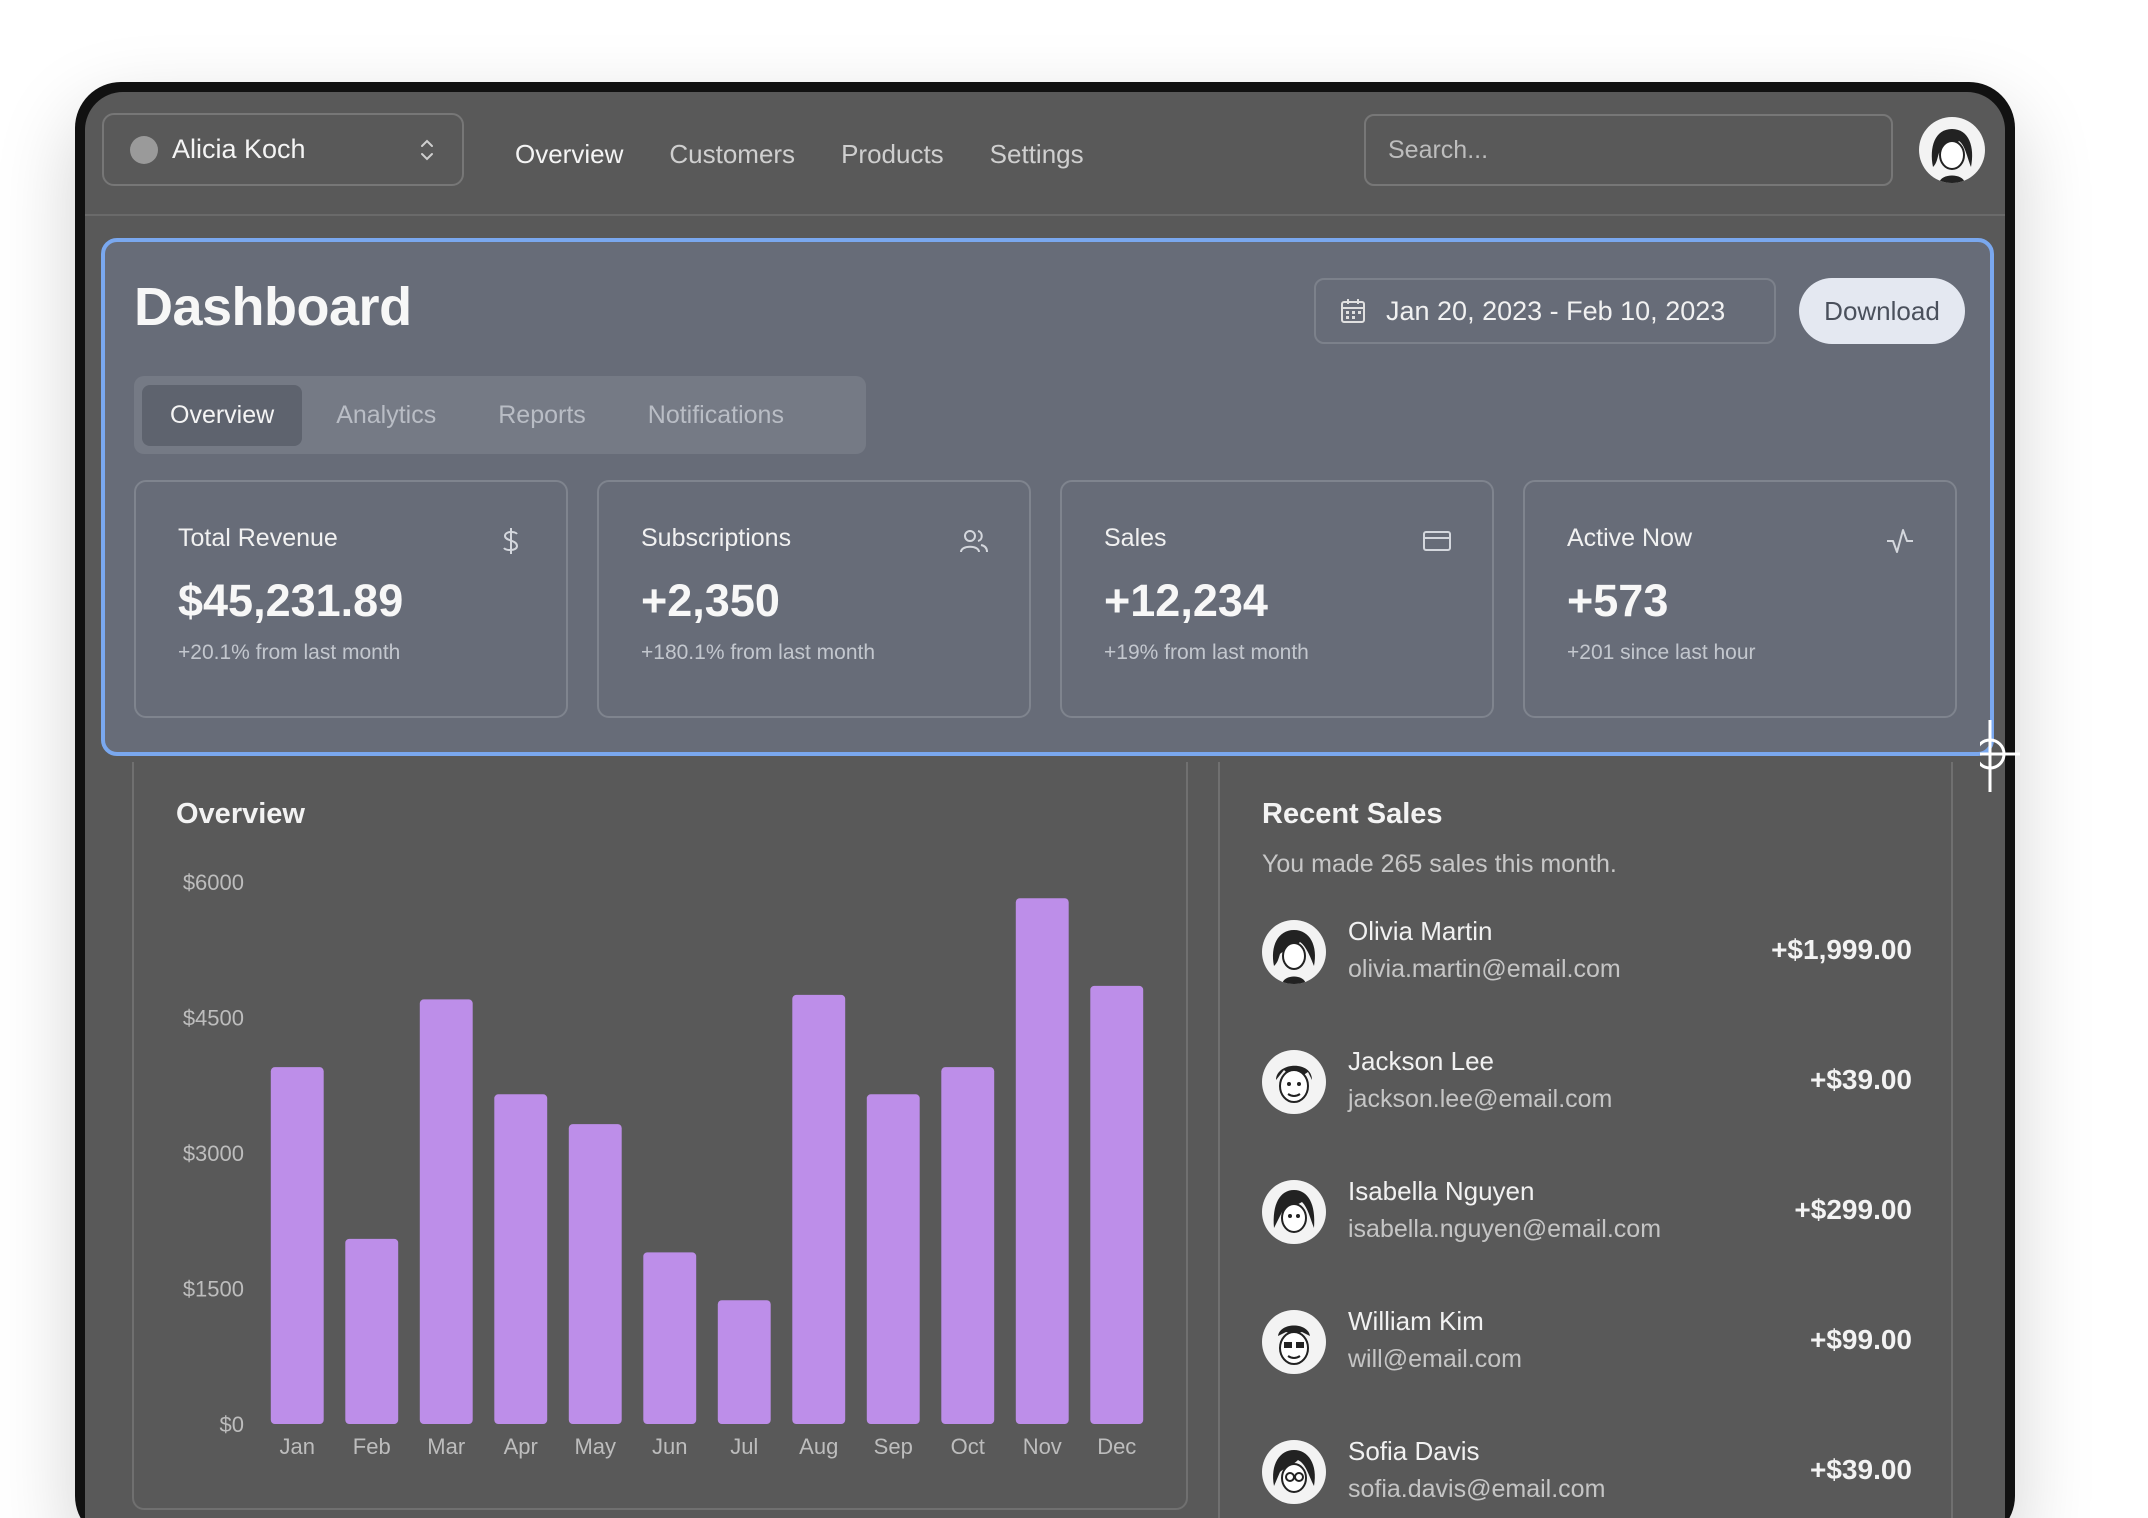  I want to click on bar-may, so click(595, 1274).